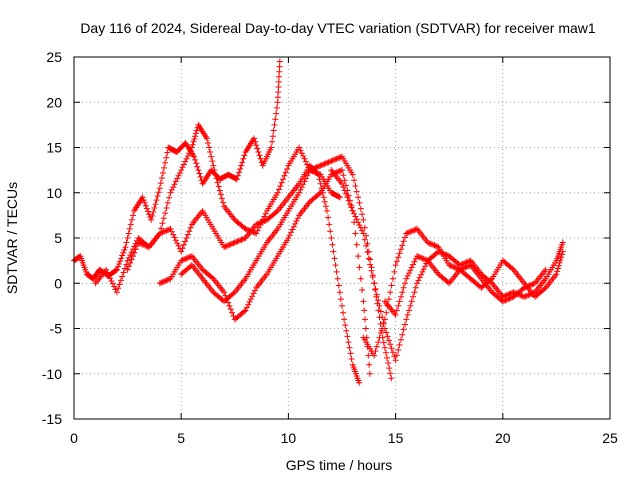  What do you see at coordinates (610, 438) in the screenshot?
I see `x-tick-label: 25` at bounding box center [610, 438].